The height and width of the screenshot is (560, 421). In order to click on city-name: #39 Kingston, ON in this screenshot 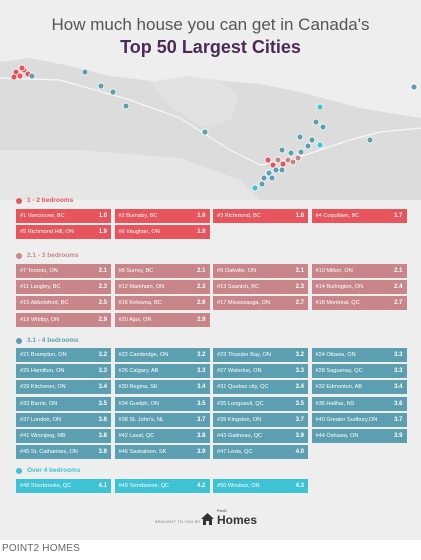, I will do `click(239, 419)`.